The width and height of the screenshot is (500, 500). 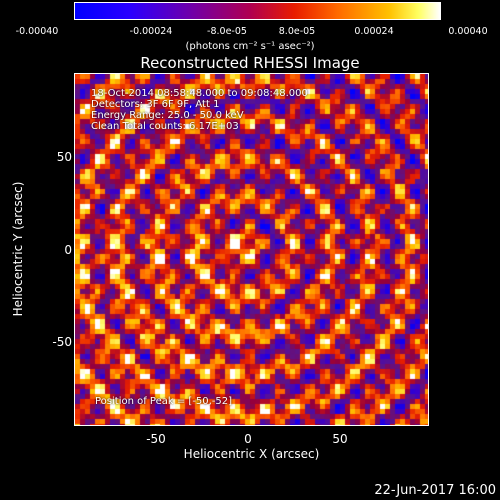 I want to click on colorbar, so click(x=257, y=11).